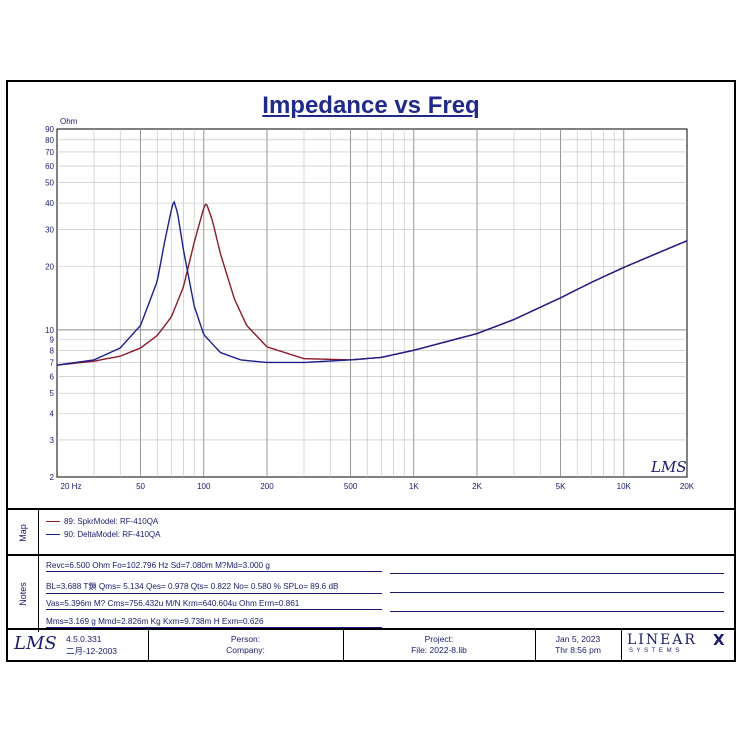 The width and height of the screenshot is (742, 742). I want to click on y-tick-label: 5, so click(52, 393).